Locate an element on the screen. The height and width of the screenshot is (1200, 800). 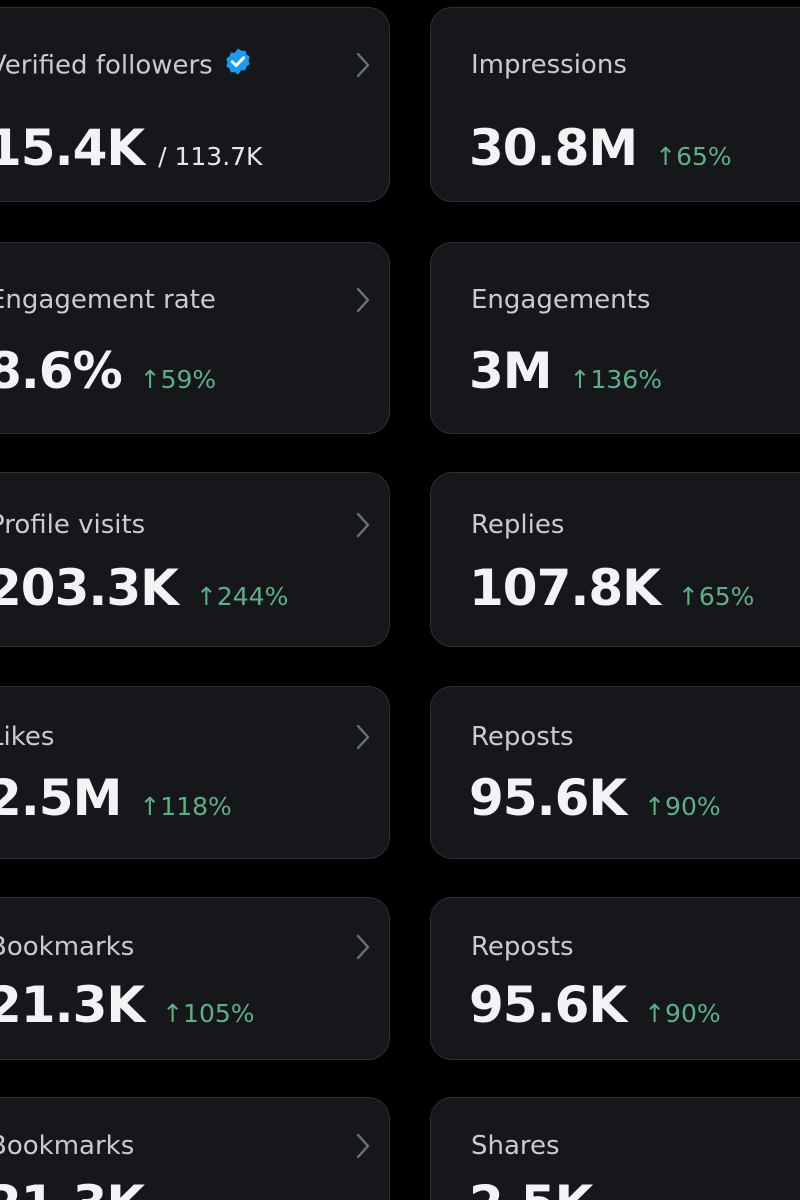
metric-label: Profile visits is located at coordinates (73, 525).